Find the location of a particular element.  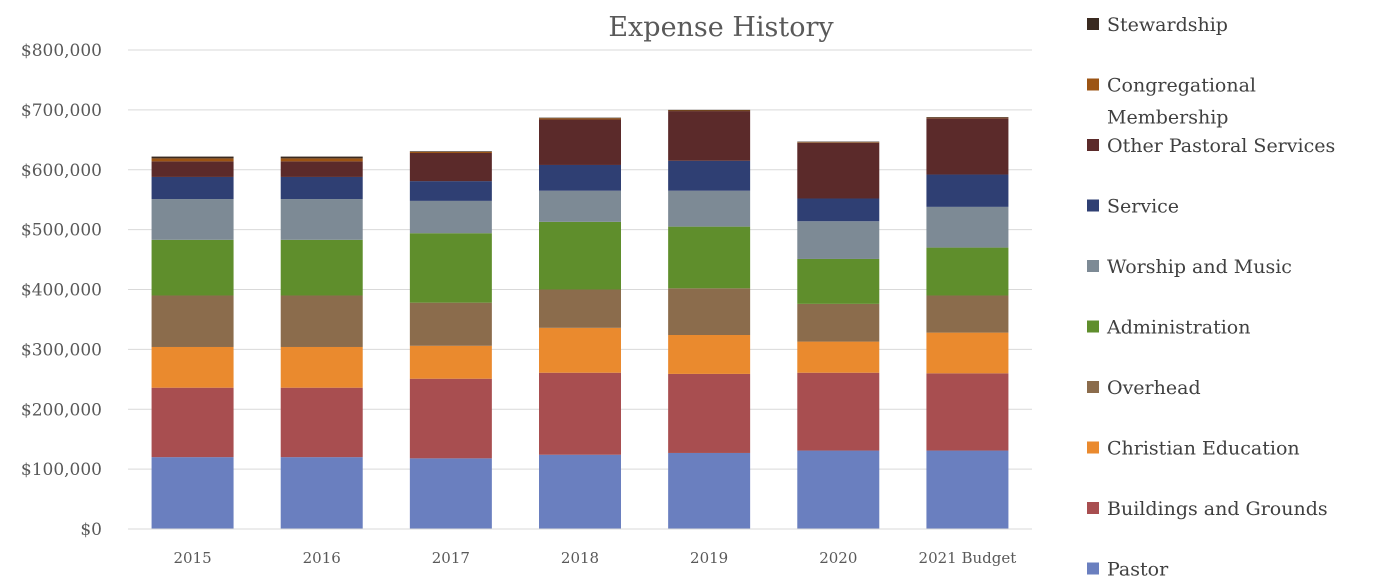

legend-item: Worship and Music is located at coordinates (1189, 267).